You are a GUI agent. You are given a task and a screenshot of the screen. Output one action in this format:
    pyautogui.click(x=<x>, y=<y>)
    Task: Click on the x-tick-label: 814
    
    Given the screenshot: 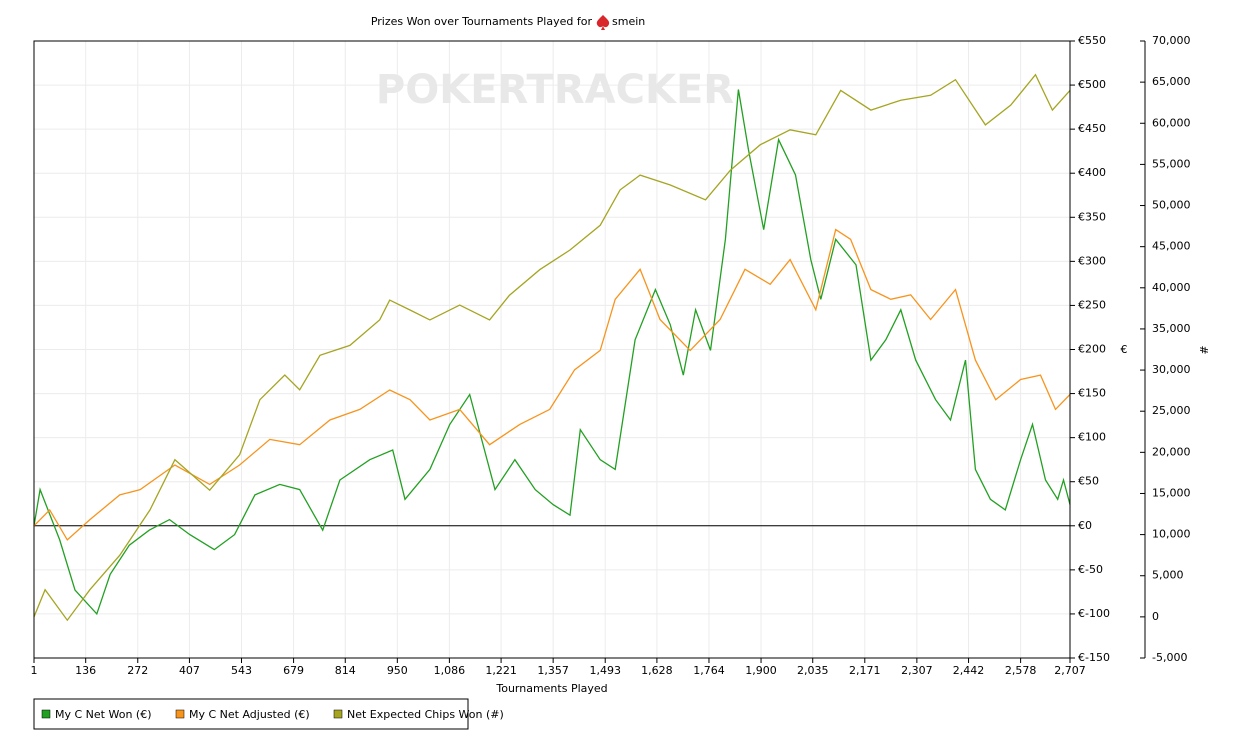 What is the action you would take?
    pyautogui.click(x=345, y=670)
    